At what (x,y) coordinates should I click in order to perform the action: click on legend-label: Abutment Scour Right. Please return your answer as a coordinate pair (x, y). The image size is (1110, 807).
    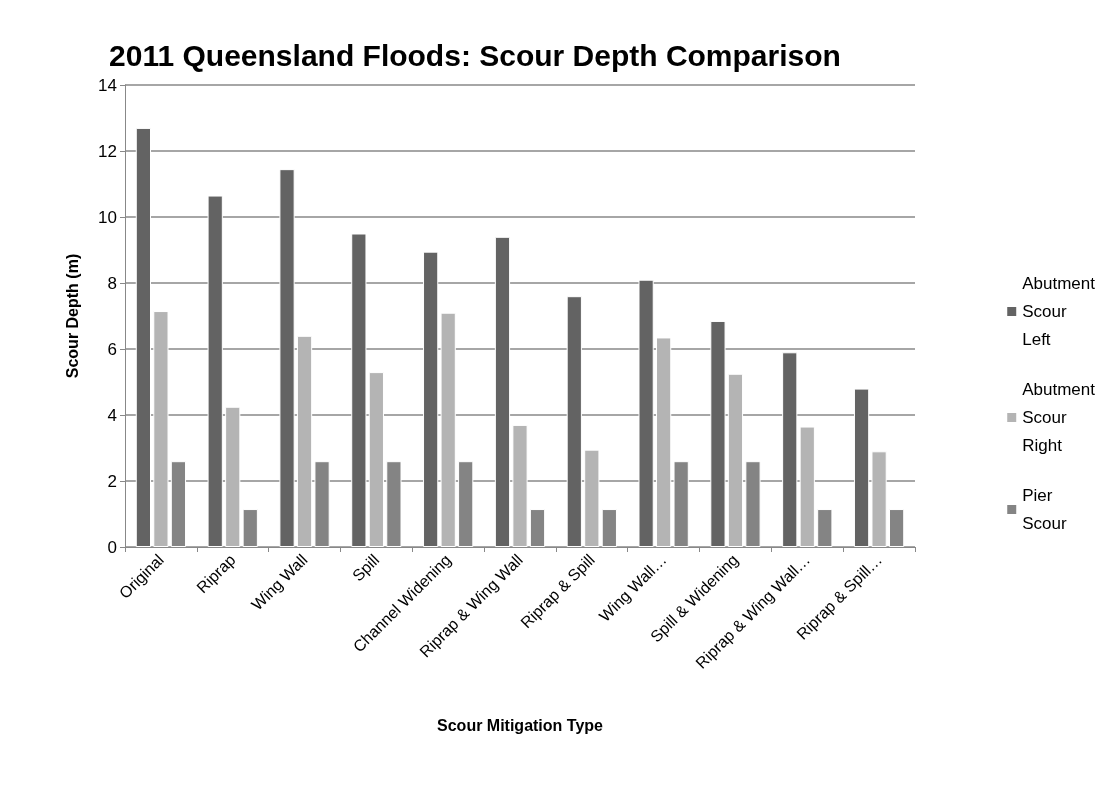
    Looking at the image, I should click on (1059, 417).